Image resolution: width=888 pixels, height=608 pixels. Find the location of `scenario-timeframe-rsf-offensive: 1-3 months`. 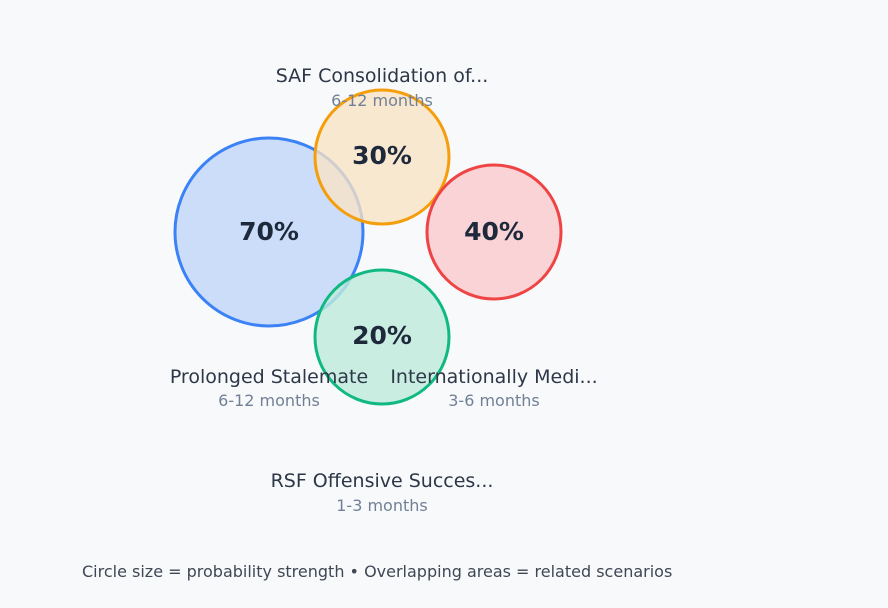

scenario-timeframe-rsf-offensive: 1-3 months is located at coordinates (381, 505).